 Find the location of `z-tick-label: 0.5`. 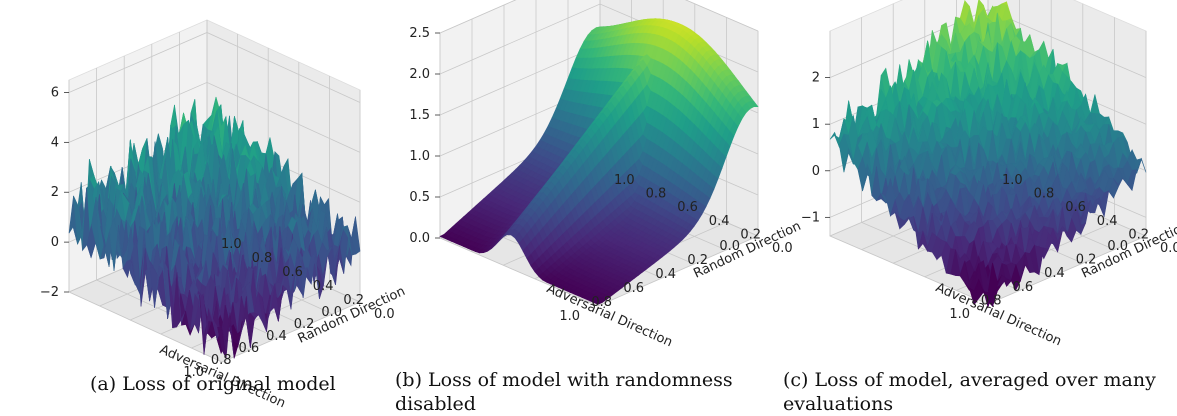

z-tick-label: 0.5 is located at coordinates (419, 197).